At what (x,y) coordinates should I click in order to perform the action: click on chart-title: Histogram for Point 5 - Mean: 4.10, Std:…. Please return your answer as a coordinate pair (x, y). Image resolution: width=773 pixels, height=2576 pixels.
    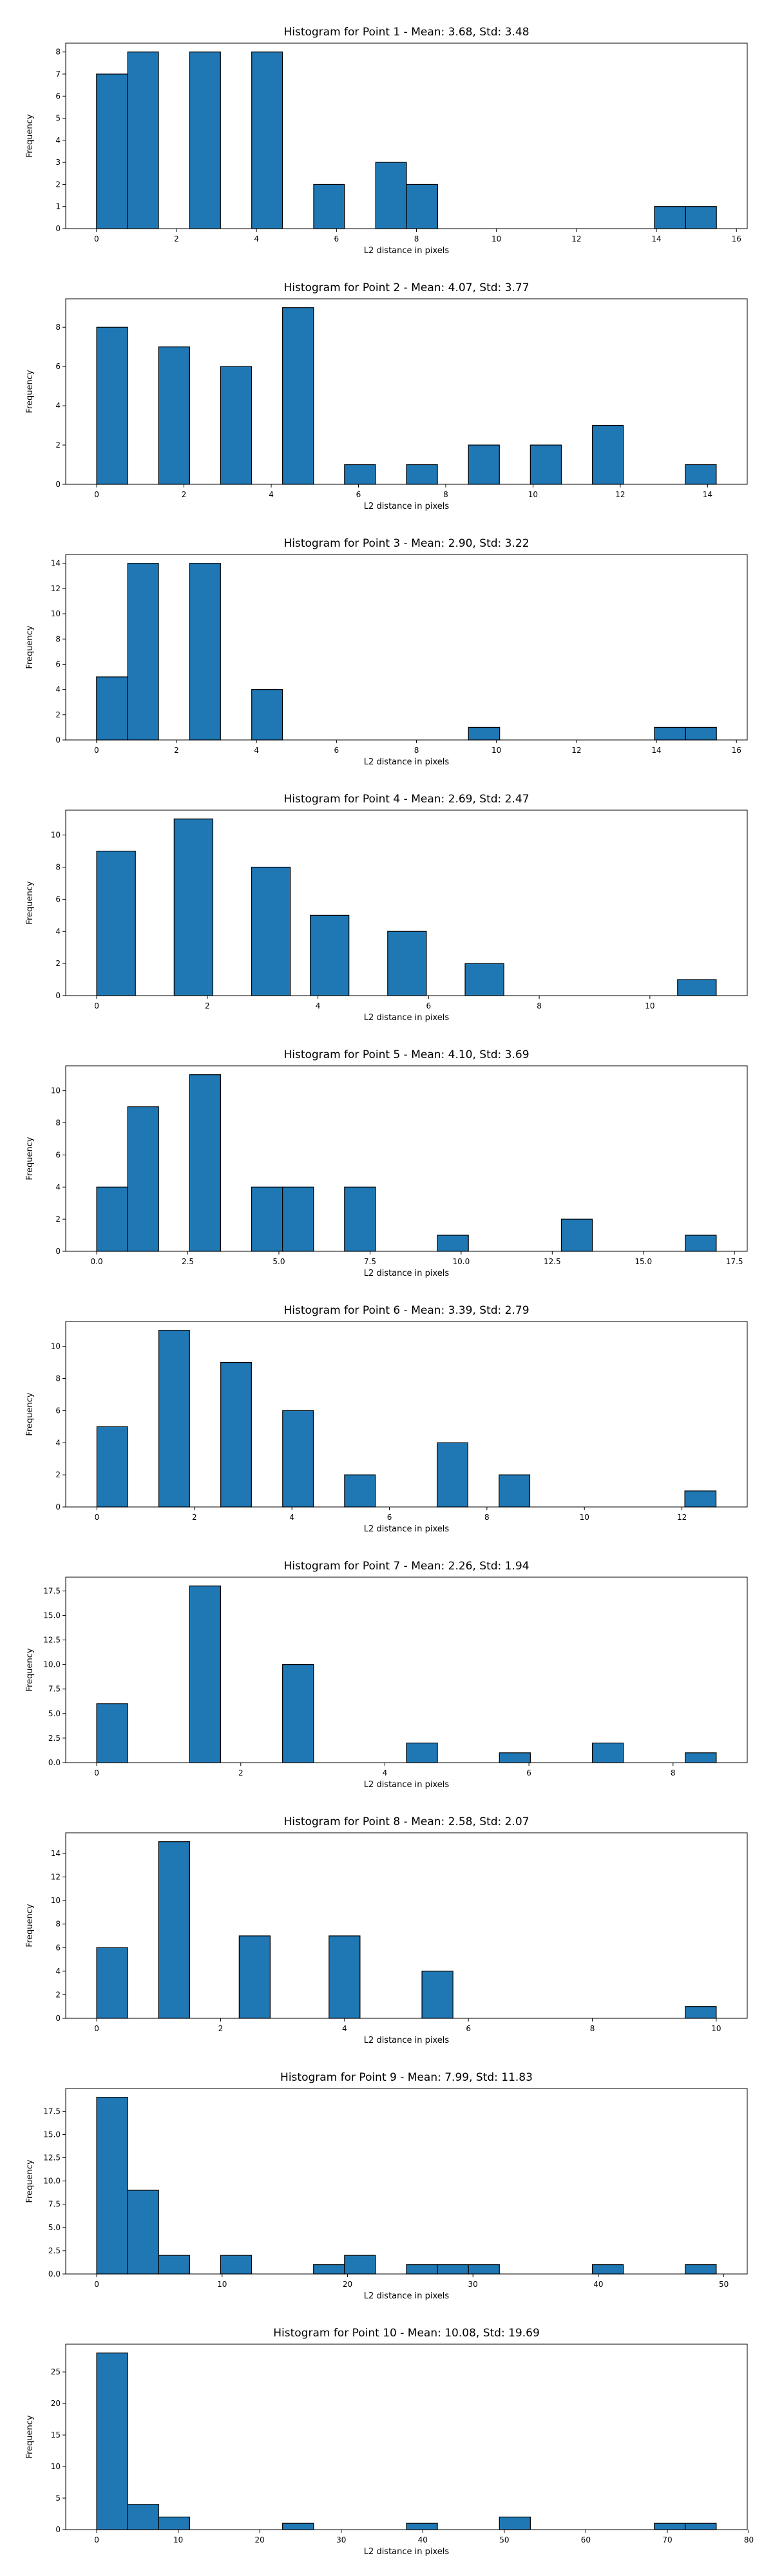
    Looking at the image, I should click on (406, 1054).